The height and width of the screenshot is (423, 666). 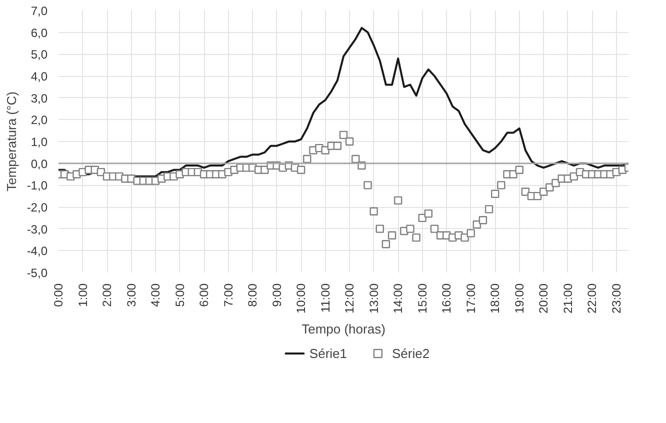 I want to click on x-tick-label: 17:00, so click(x=471, y=298).